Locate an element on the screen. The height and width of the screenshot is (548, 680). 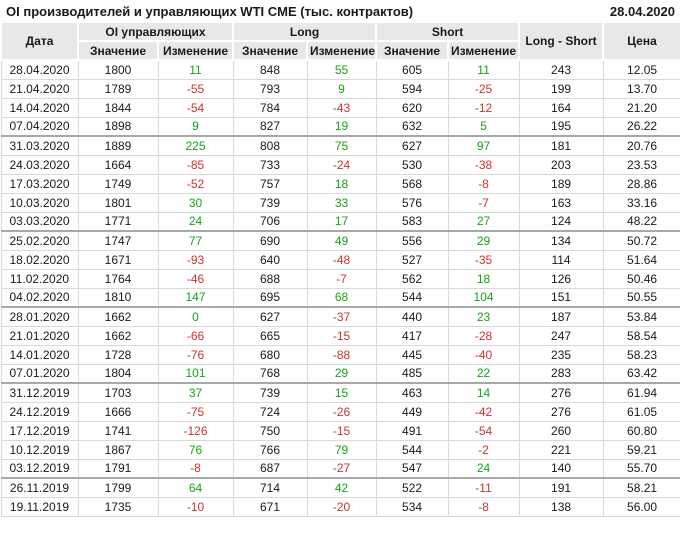
date-cell: 03.03.2020 is located at coordinates (39, 221).